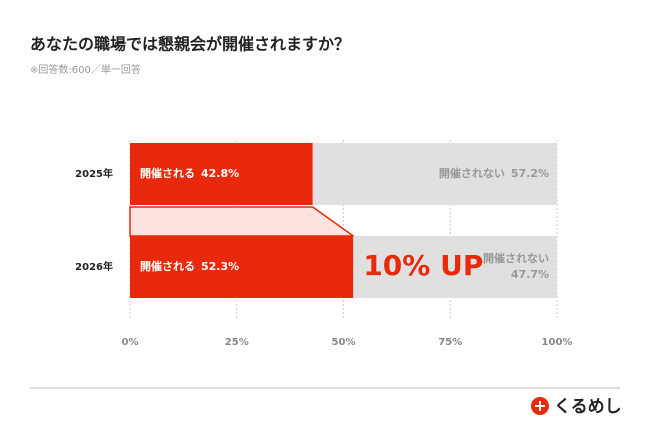 This screenshot has height=434, width=650. What do you see at coordinates (423, 265) in the screenshot?
I see `annotation: 10% UP` at bounding box center [423, 265].